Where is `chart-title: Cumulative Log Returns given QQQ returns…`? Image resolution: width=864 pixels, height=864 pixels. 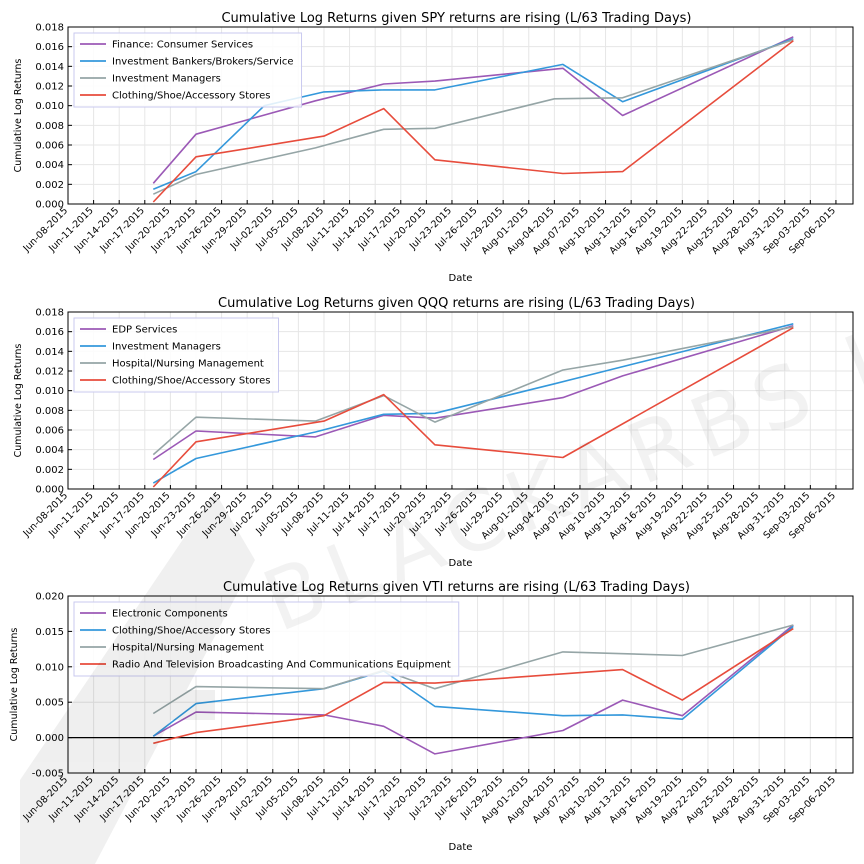 chart-title: Cumulative Log Returns given QQQ returns… is located at coordinates (456, 303).